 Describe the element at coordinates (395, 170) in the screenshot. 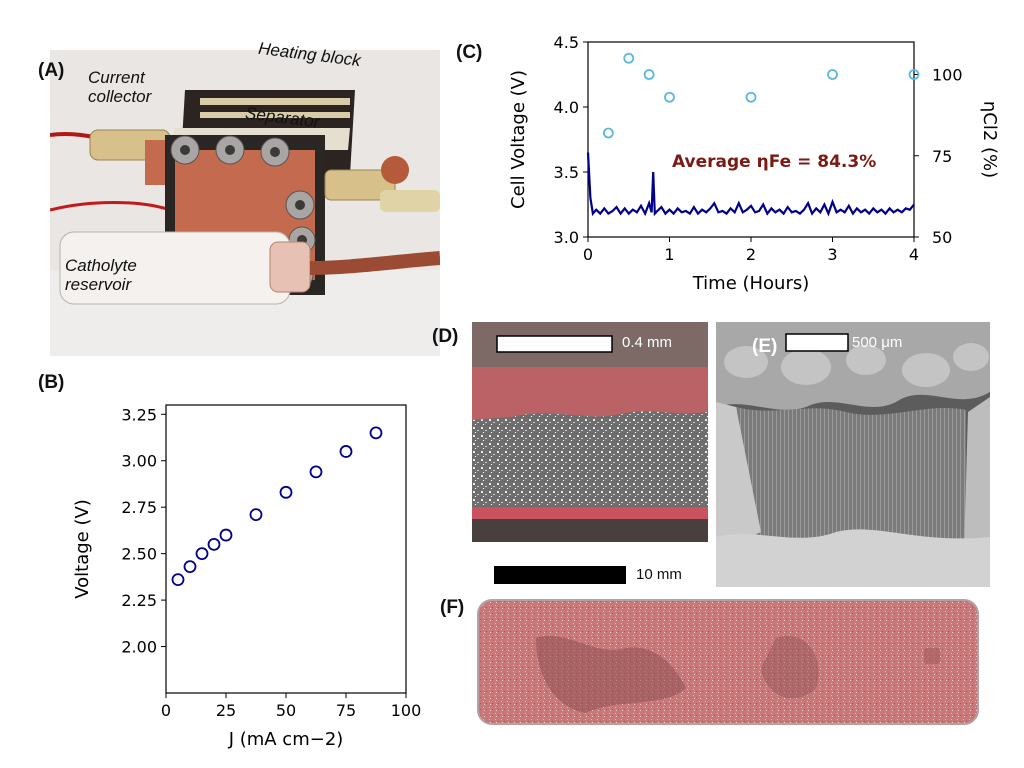

I see `right-connector` at that location.